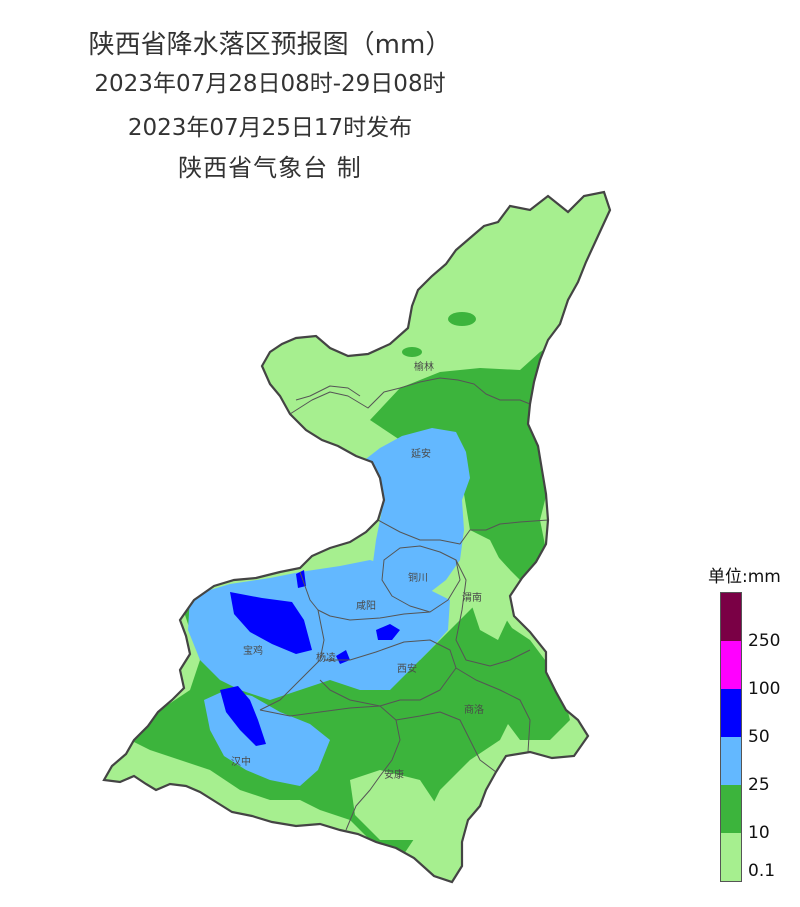 The width and height of the screenshot is (800, 907). I want to click on zone-moderate-patch-yulin, so click(412, 352).